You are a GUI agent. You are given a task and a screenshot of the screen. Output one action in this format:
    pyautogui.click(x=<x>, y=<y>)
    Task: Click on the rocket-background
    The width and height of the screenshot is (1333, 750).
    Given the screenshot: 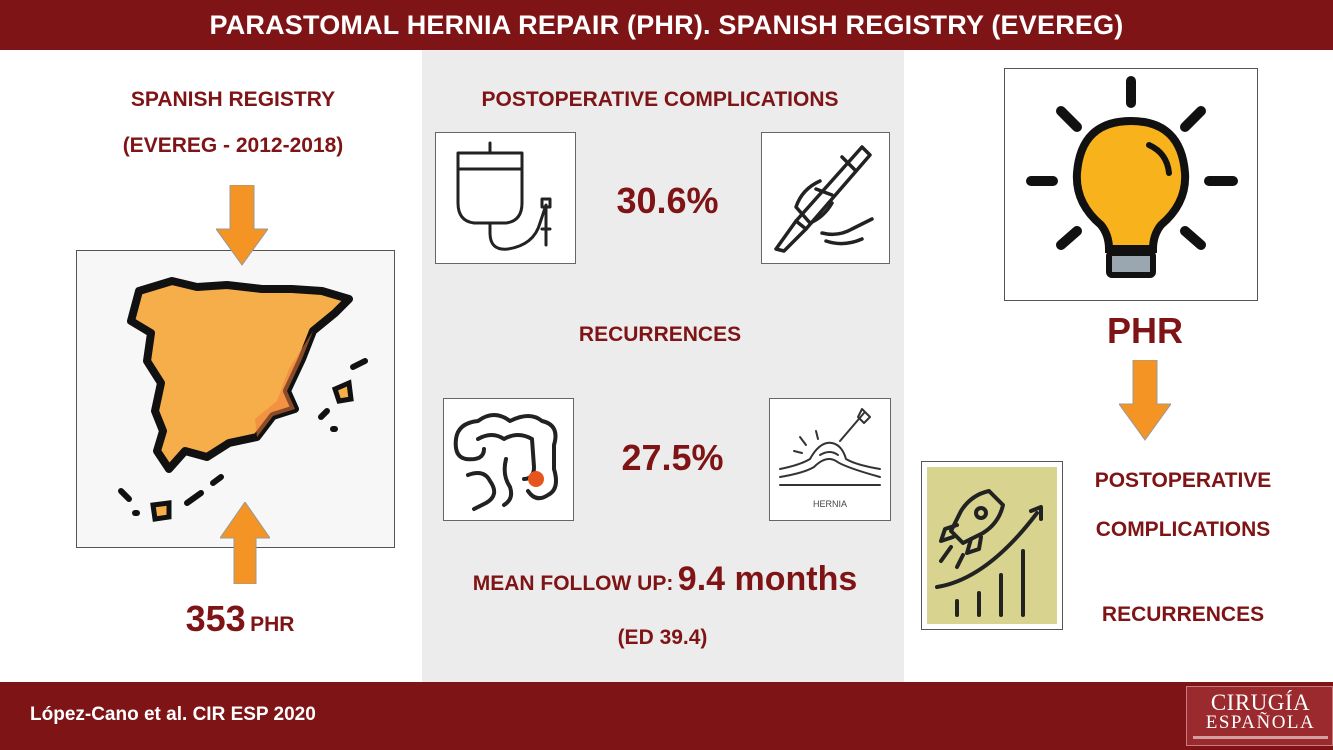 What is the action you would take?
    pyautogui.click(x=992, y=545)
    